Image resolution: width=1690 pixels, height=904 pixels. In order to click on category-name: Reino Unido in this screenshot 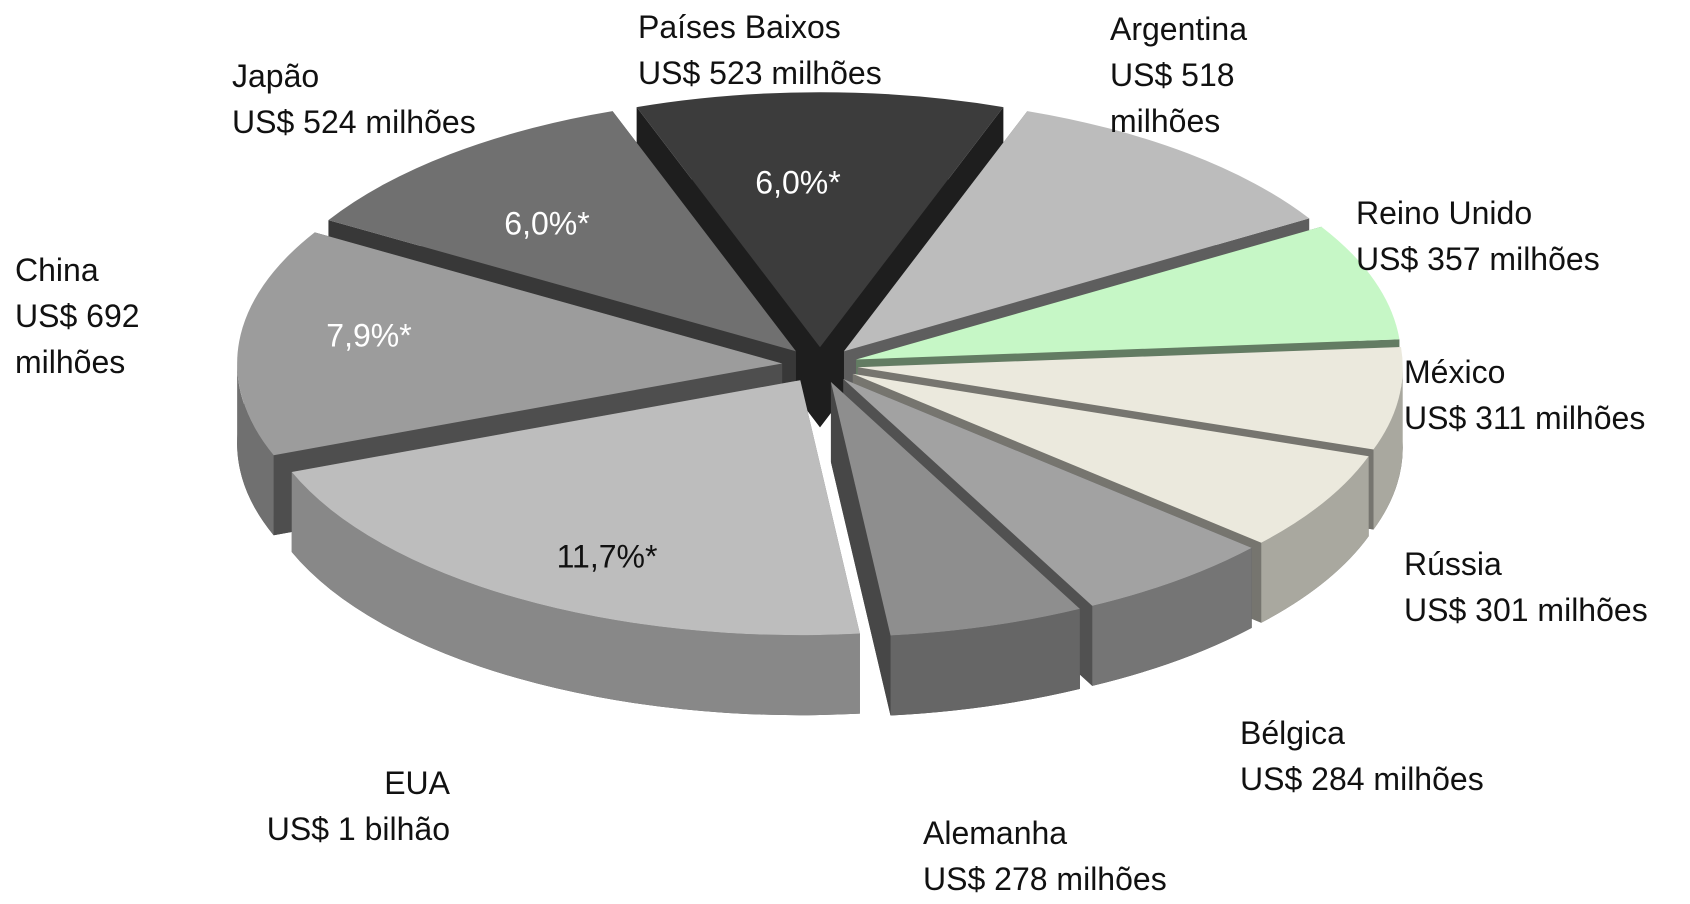, I will do `click(1444, 213)`.